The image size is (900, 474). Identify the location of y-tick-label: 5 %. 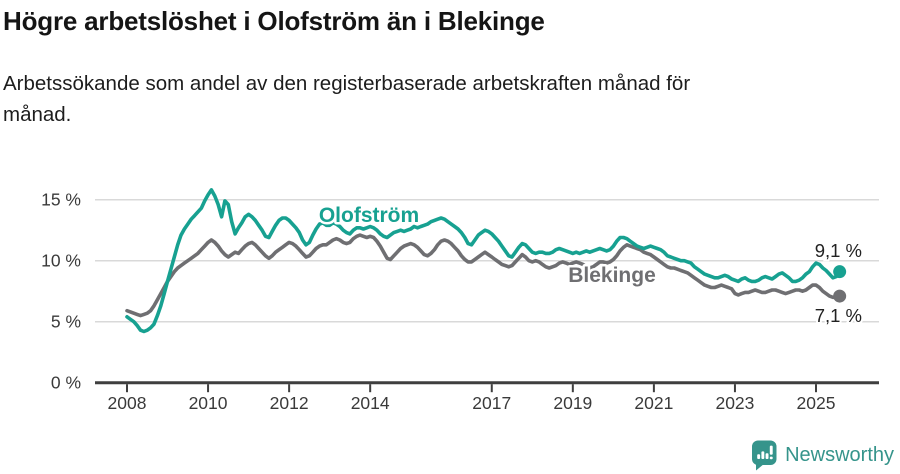
(66, 322).